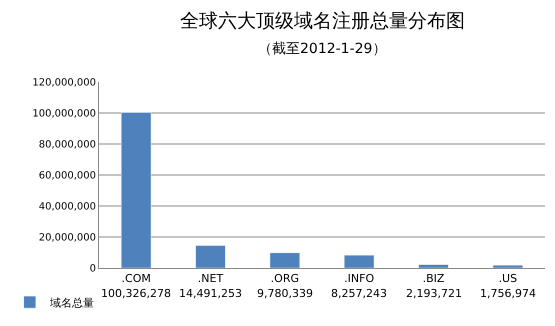  Describe the element at coordinates (64, 83) in the screenshot. I see `y-tick-label: 120,000,000` at that location.